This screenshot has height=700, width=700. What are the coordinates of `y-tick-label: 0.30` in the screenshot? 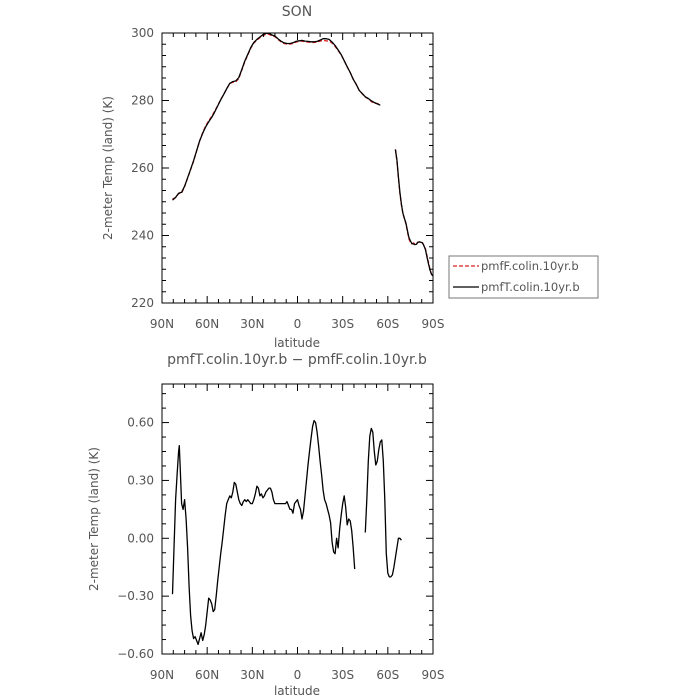 It's located at (140, 480).